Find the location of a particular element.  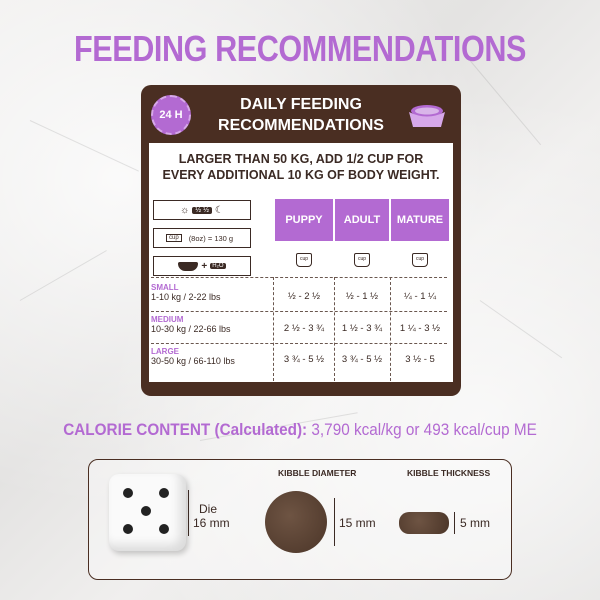

plus-sign: + is located at coordinates (204, 266).